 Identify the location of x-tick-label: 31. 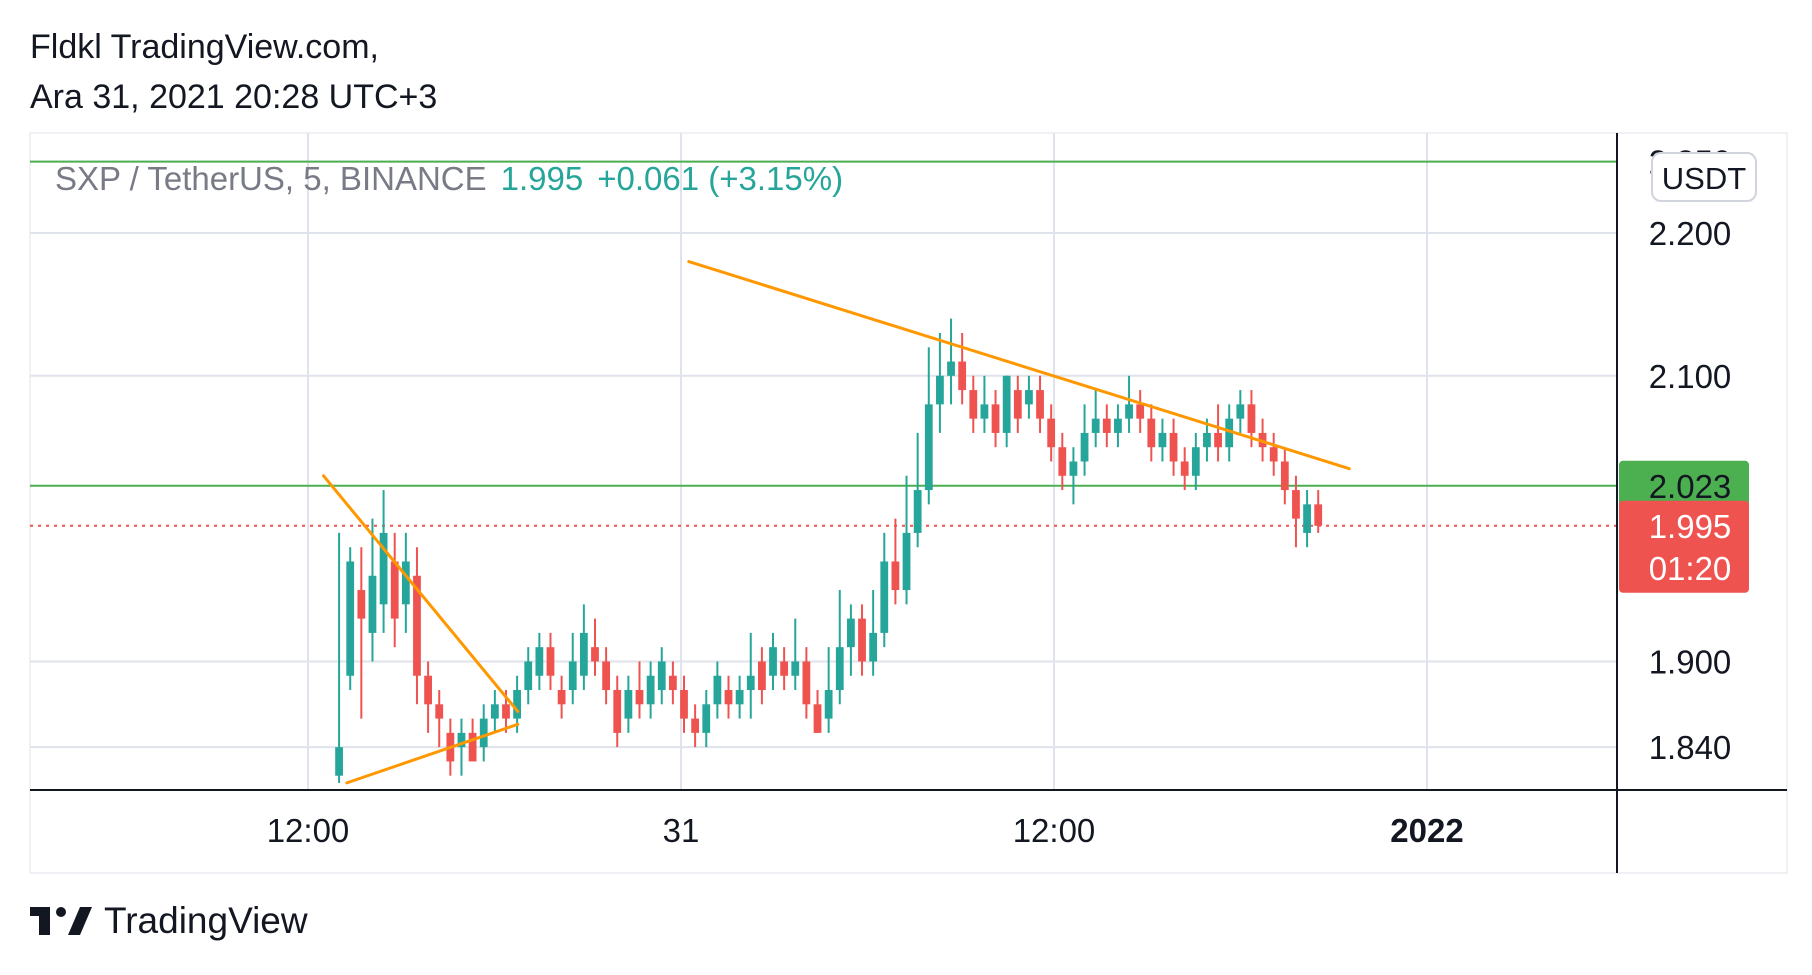
(681, 830).